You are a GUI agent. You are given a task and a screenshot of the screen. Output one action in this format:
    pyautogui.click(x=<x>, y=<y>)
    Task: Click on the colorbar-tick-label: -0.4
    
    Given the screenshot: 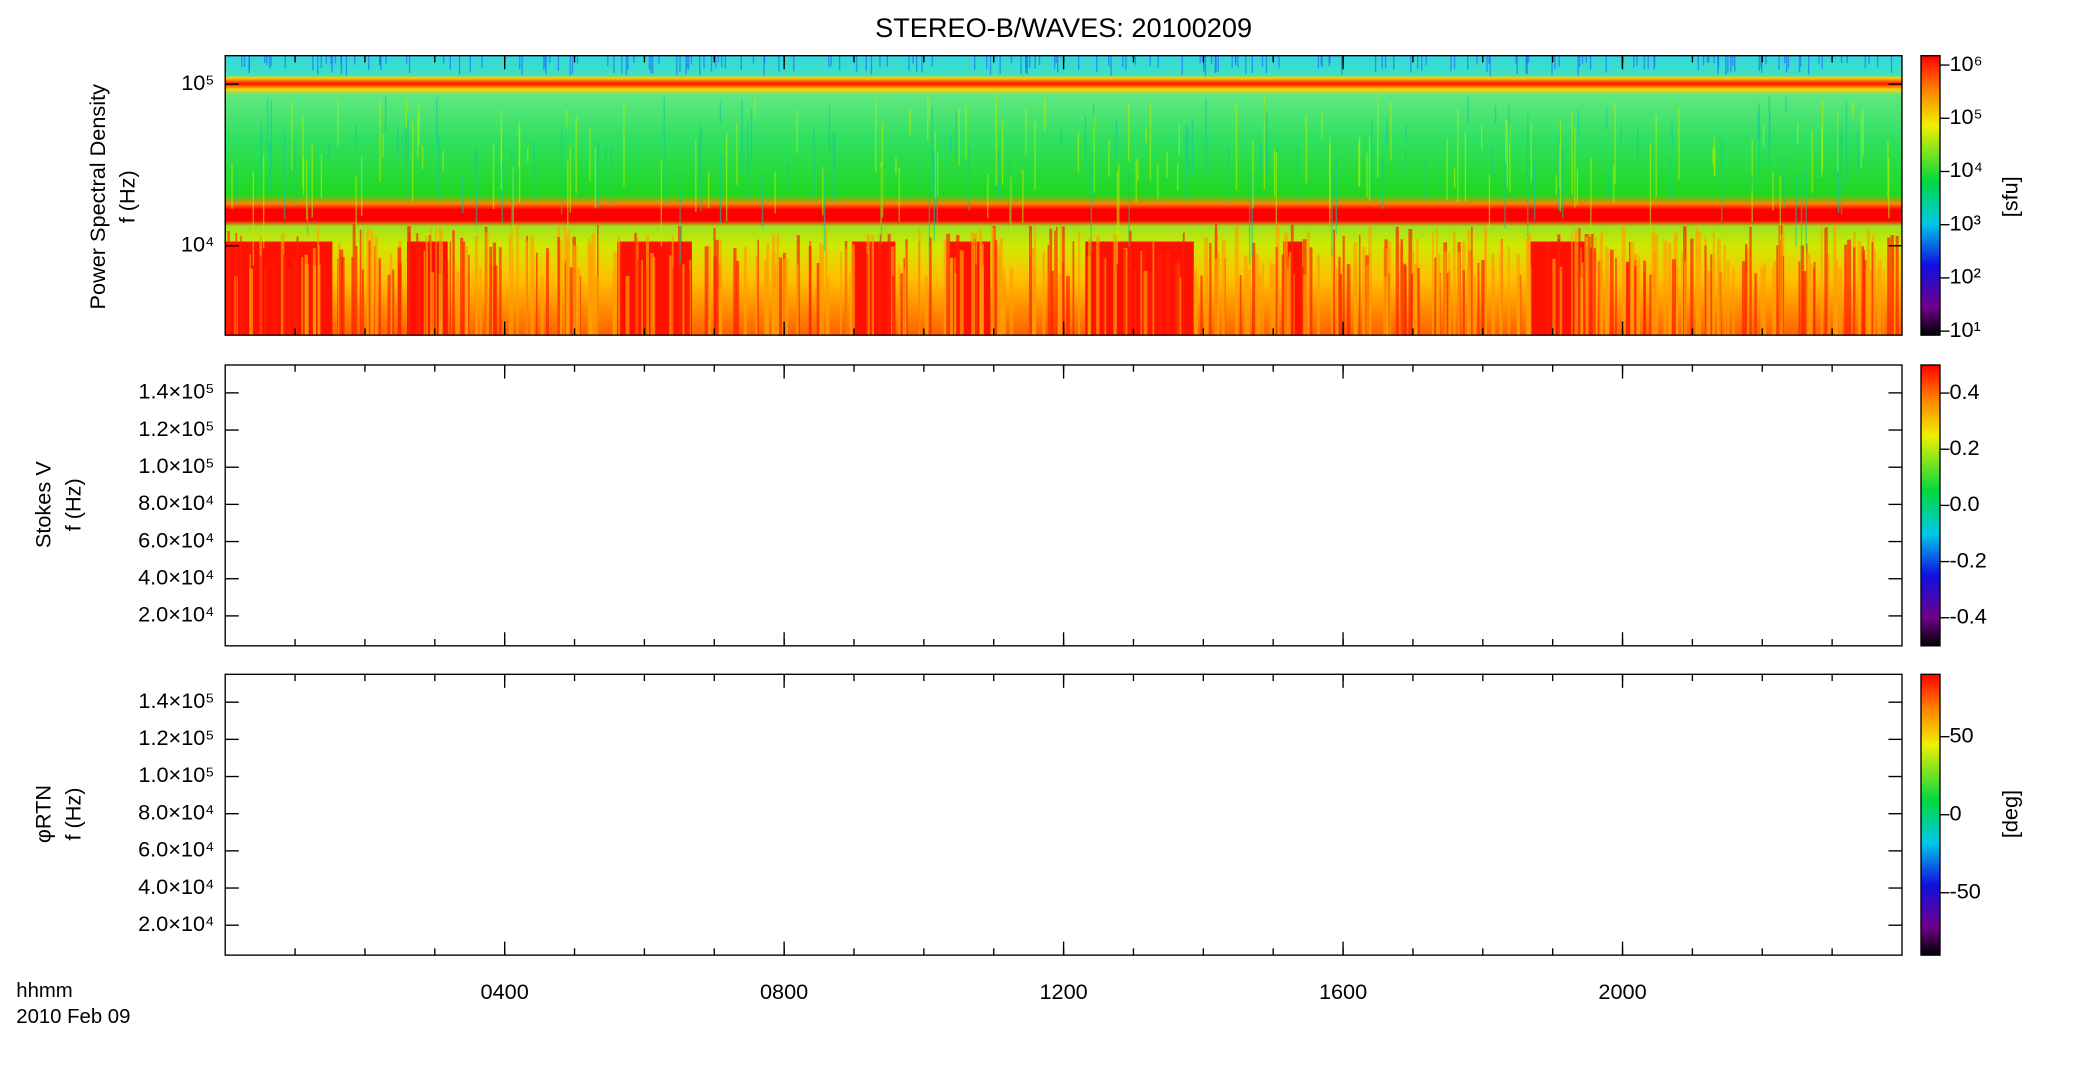 What is the action you would take?
    pyautogui.click(x=1967, y=615)
    